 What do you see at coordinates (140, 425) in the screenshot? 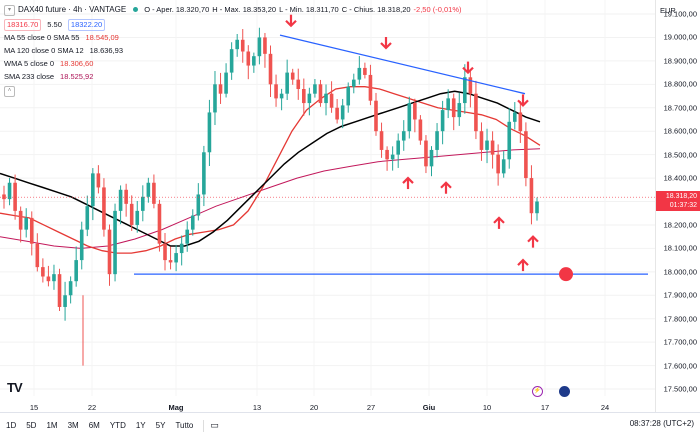
I see `timeframe-button: 1Y` at bounding box center [140, 425].